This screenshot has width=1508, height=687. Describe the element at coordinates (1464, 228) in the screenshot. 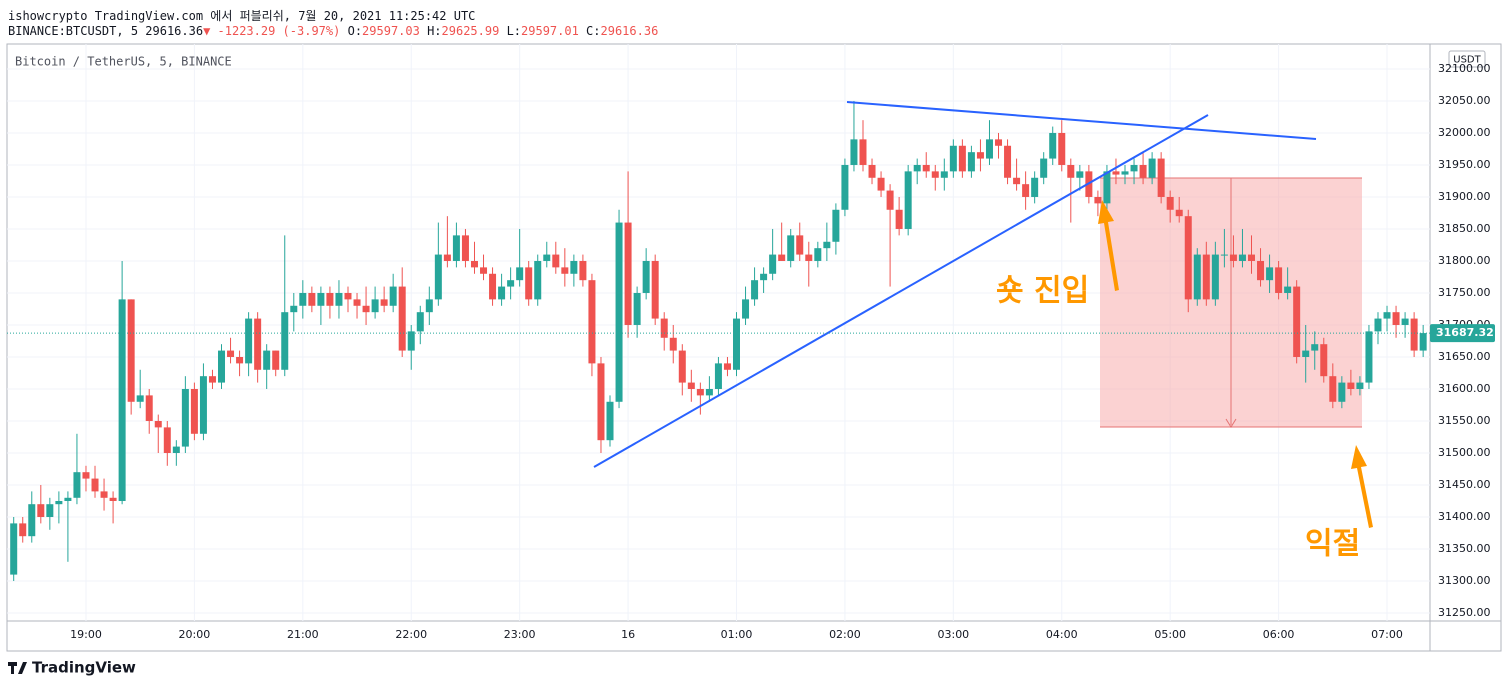

I see `y-tick-label: 31850.00` at that location.